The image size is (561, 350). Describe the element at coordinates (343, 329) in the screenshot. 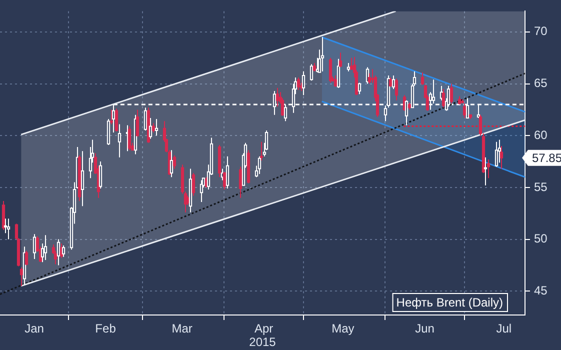

I see `x-tick-label: May` at that location.